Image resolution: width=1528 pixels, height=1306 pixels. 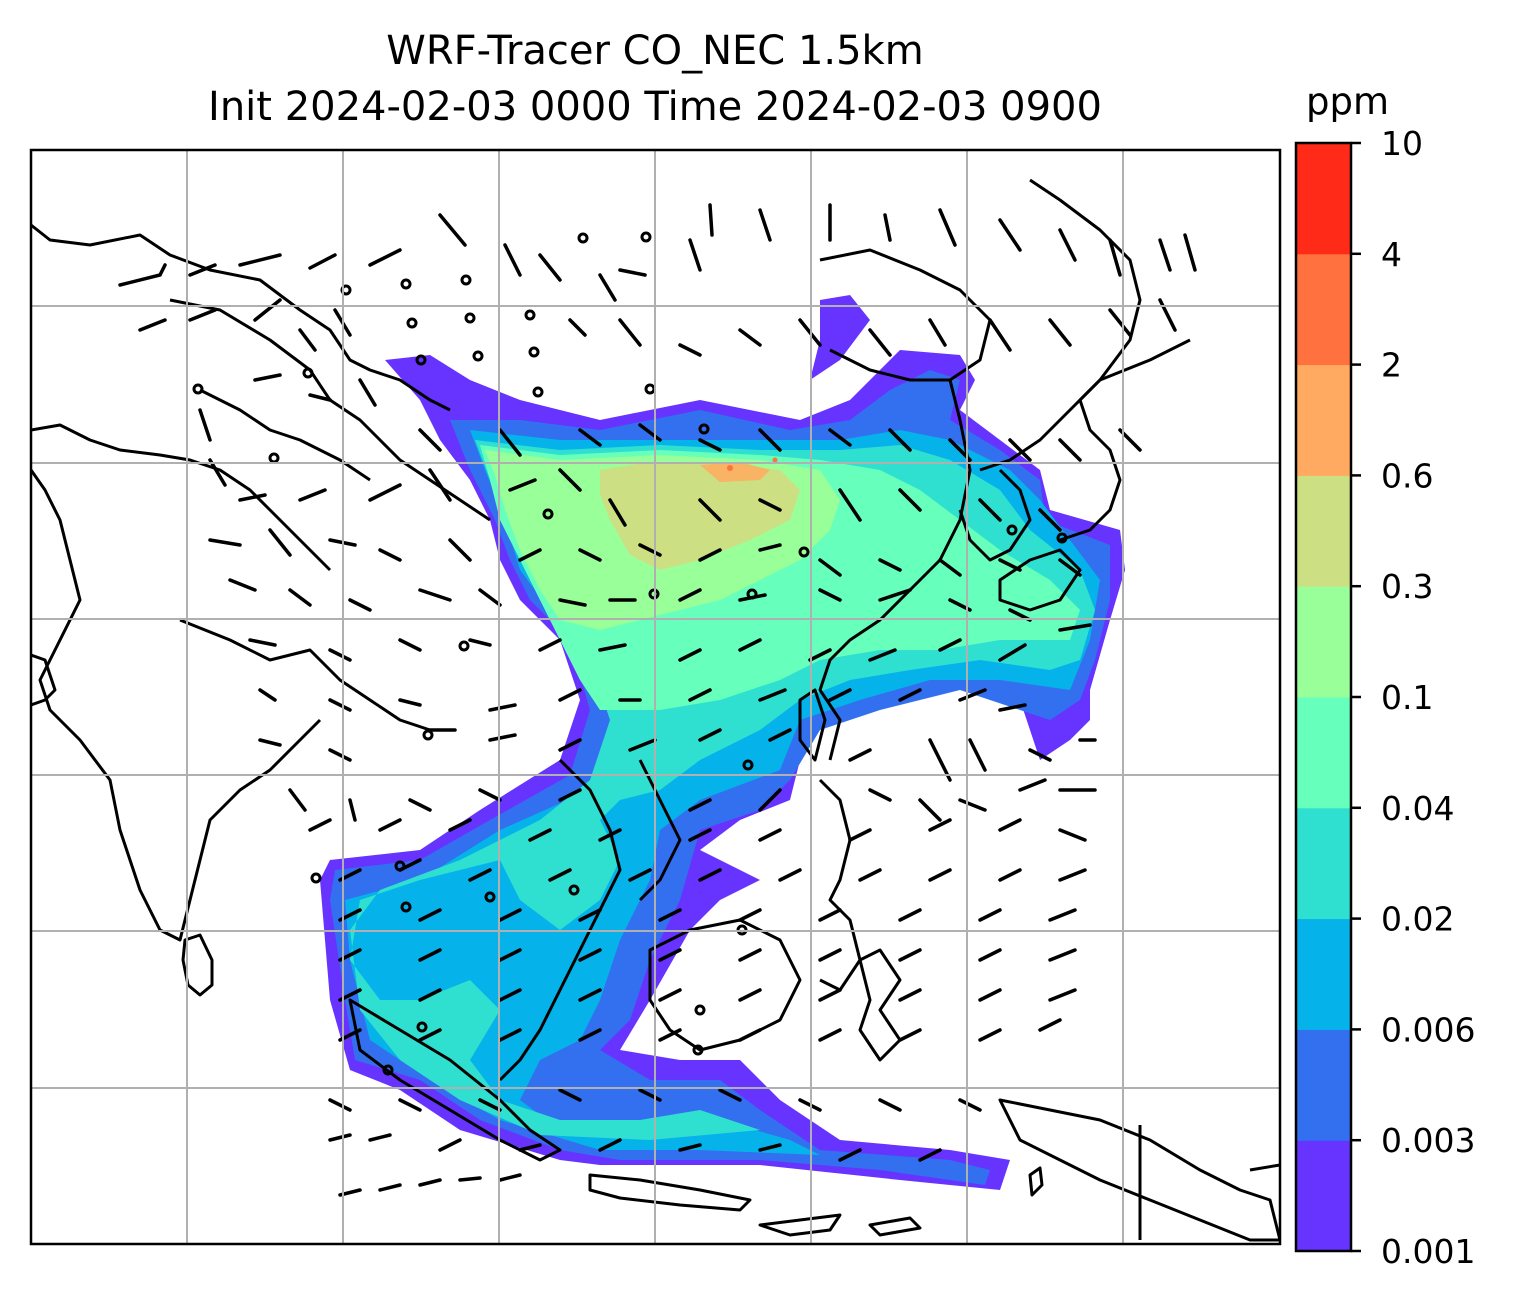 I want to click on colorbar-tick-label: 0.003, so click(x=1428, y=1140).